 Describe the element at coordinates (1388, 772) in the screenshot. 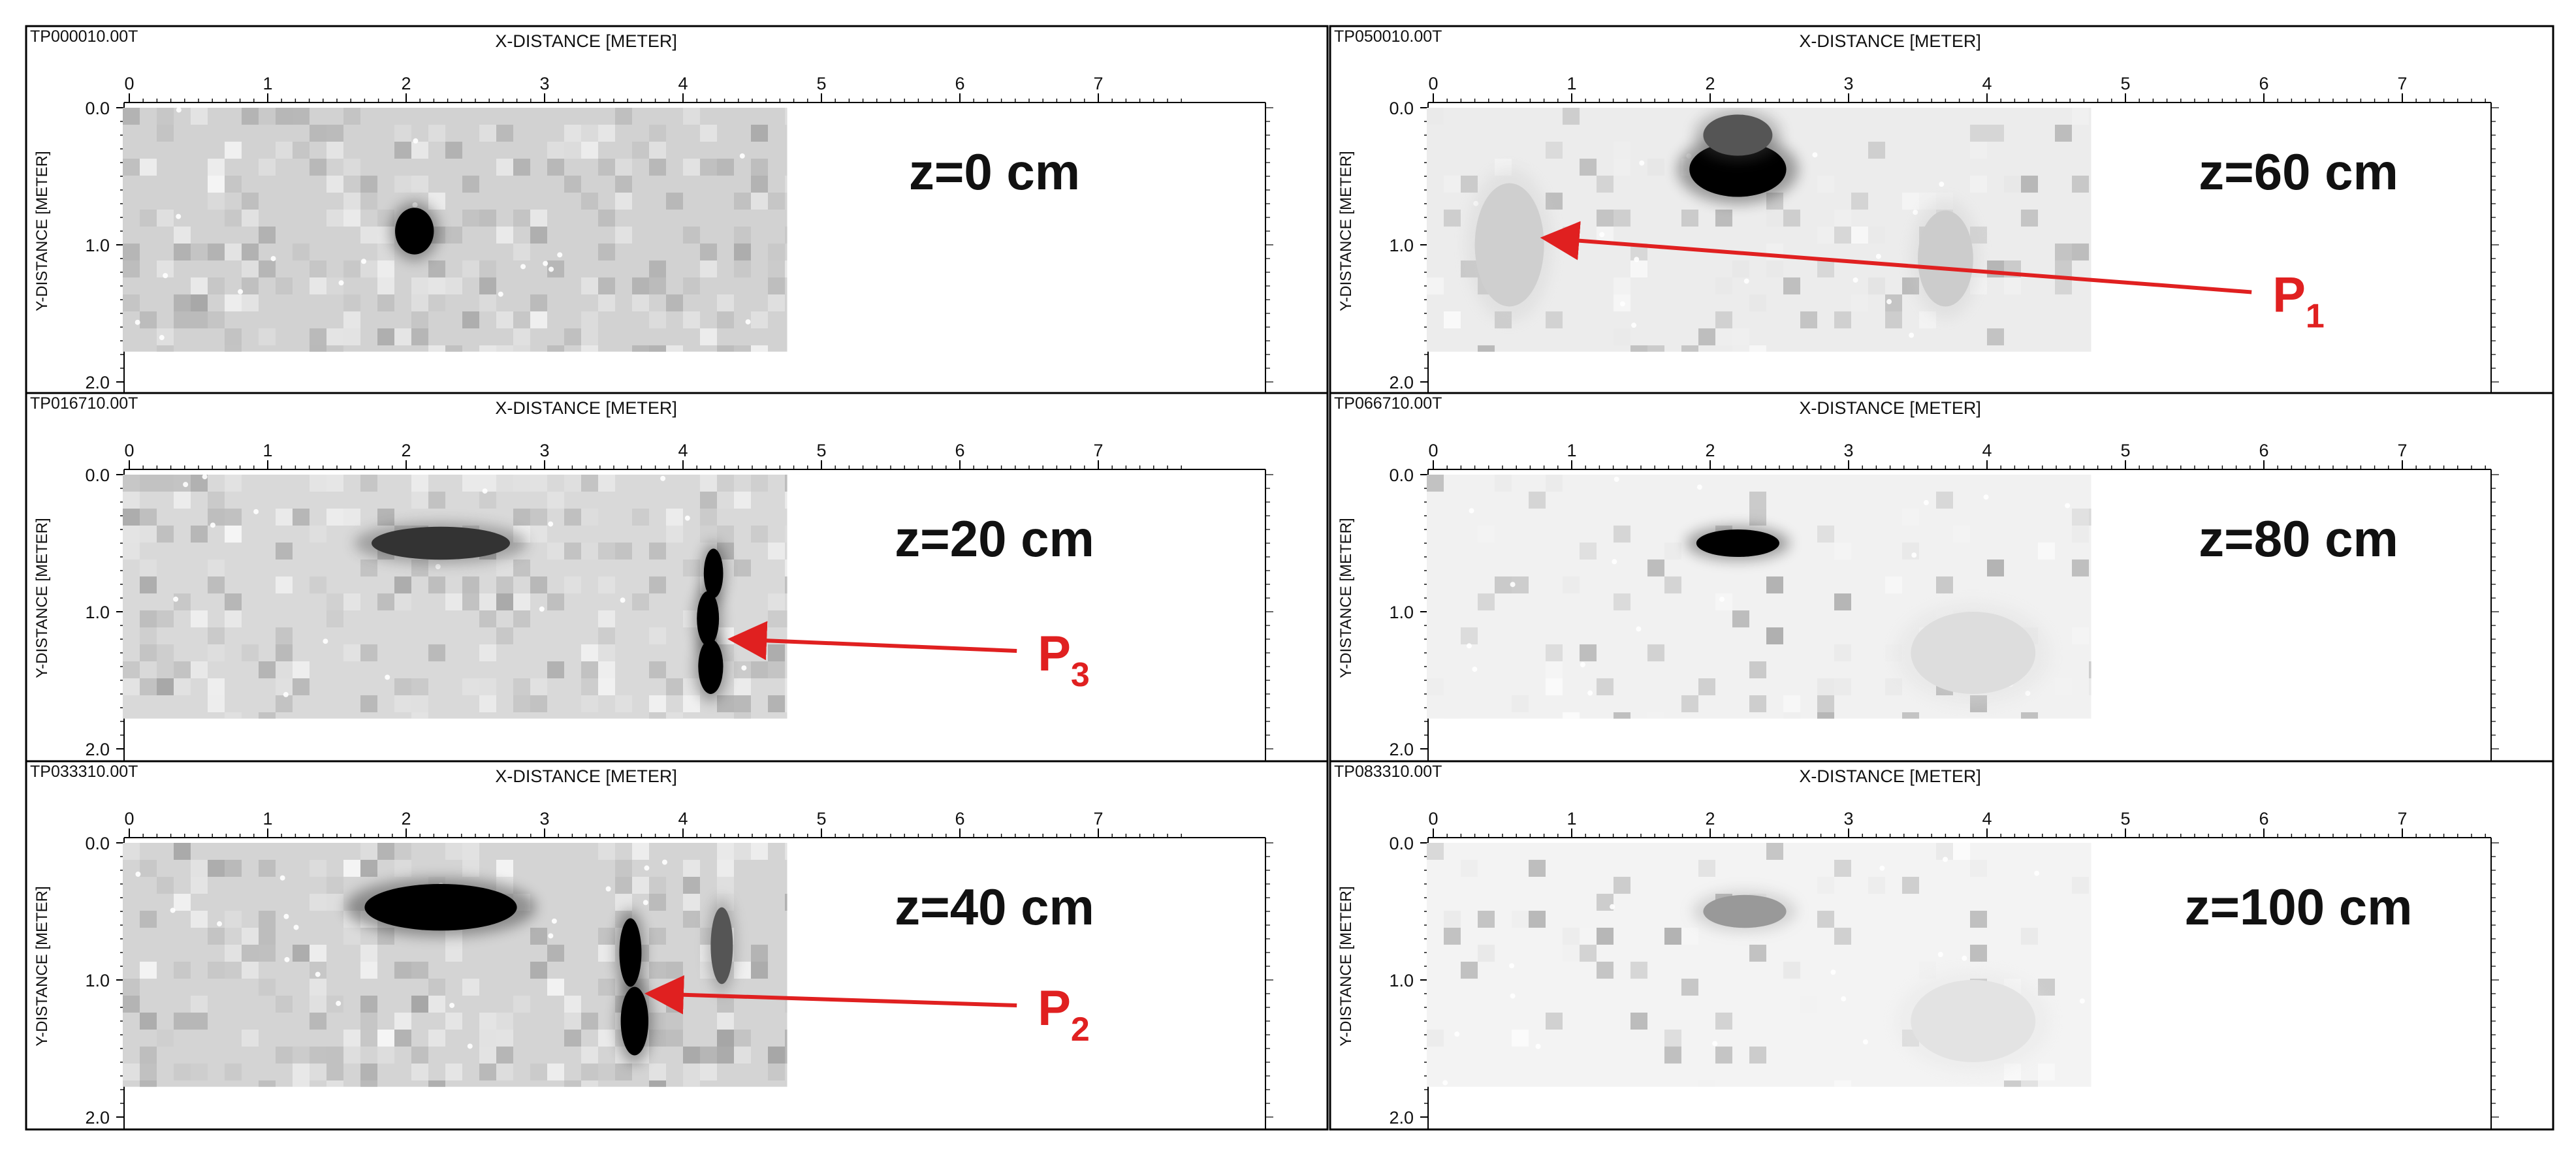

I see `slice-file-name: TP083310.00T` at that location.